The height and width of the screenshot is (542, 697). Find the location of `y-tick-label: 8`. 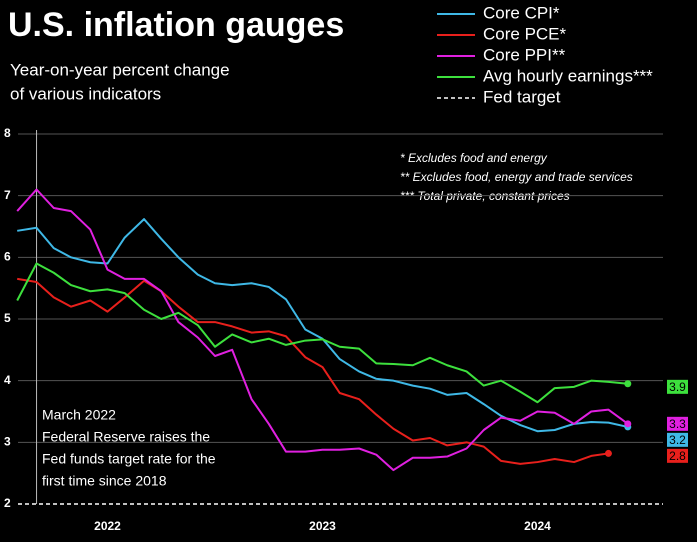

y-tick-label: 8 is located at coordinates (7, 133).